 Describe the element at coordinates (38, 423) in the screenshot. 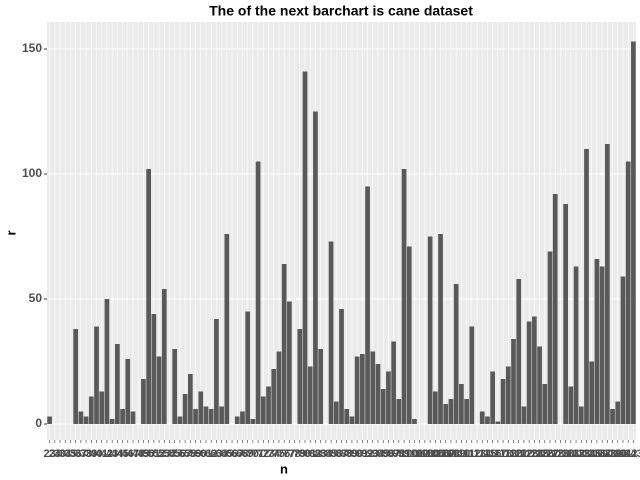

I see `y-tick-label: 0` at that location.